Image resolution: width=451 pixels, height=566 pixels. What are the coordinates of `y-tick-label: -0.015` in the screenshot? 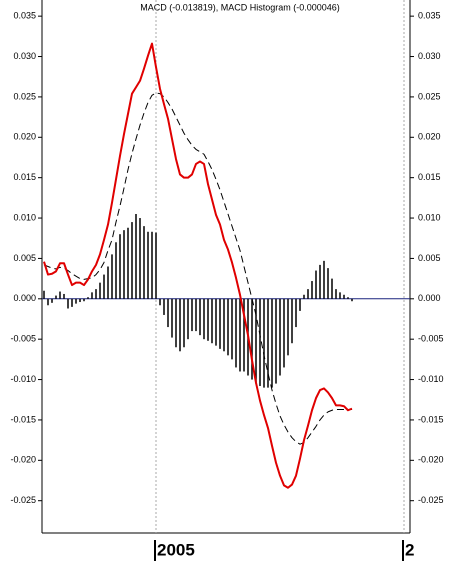 It's located at (23, 419).